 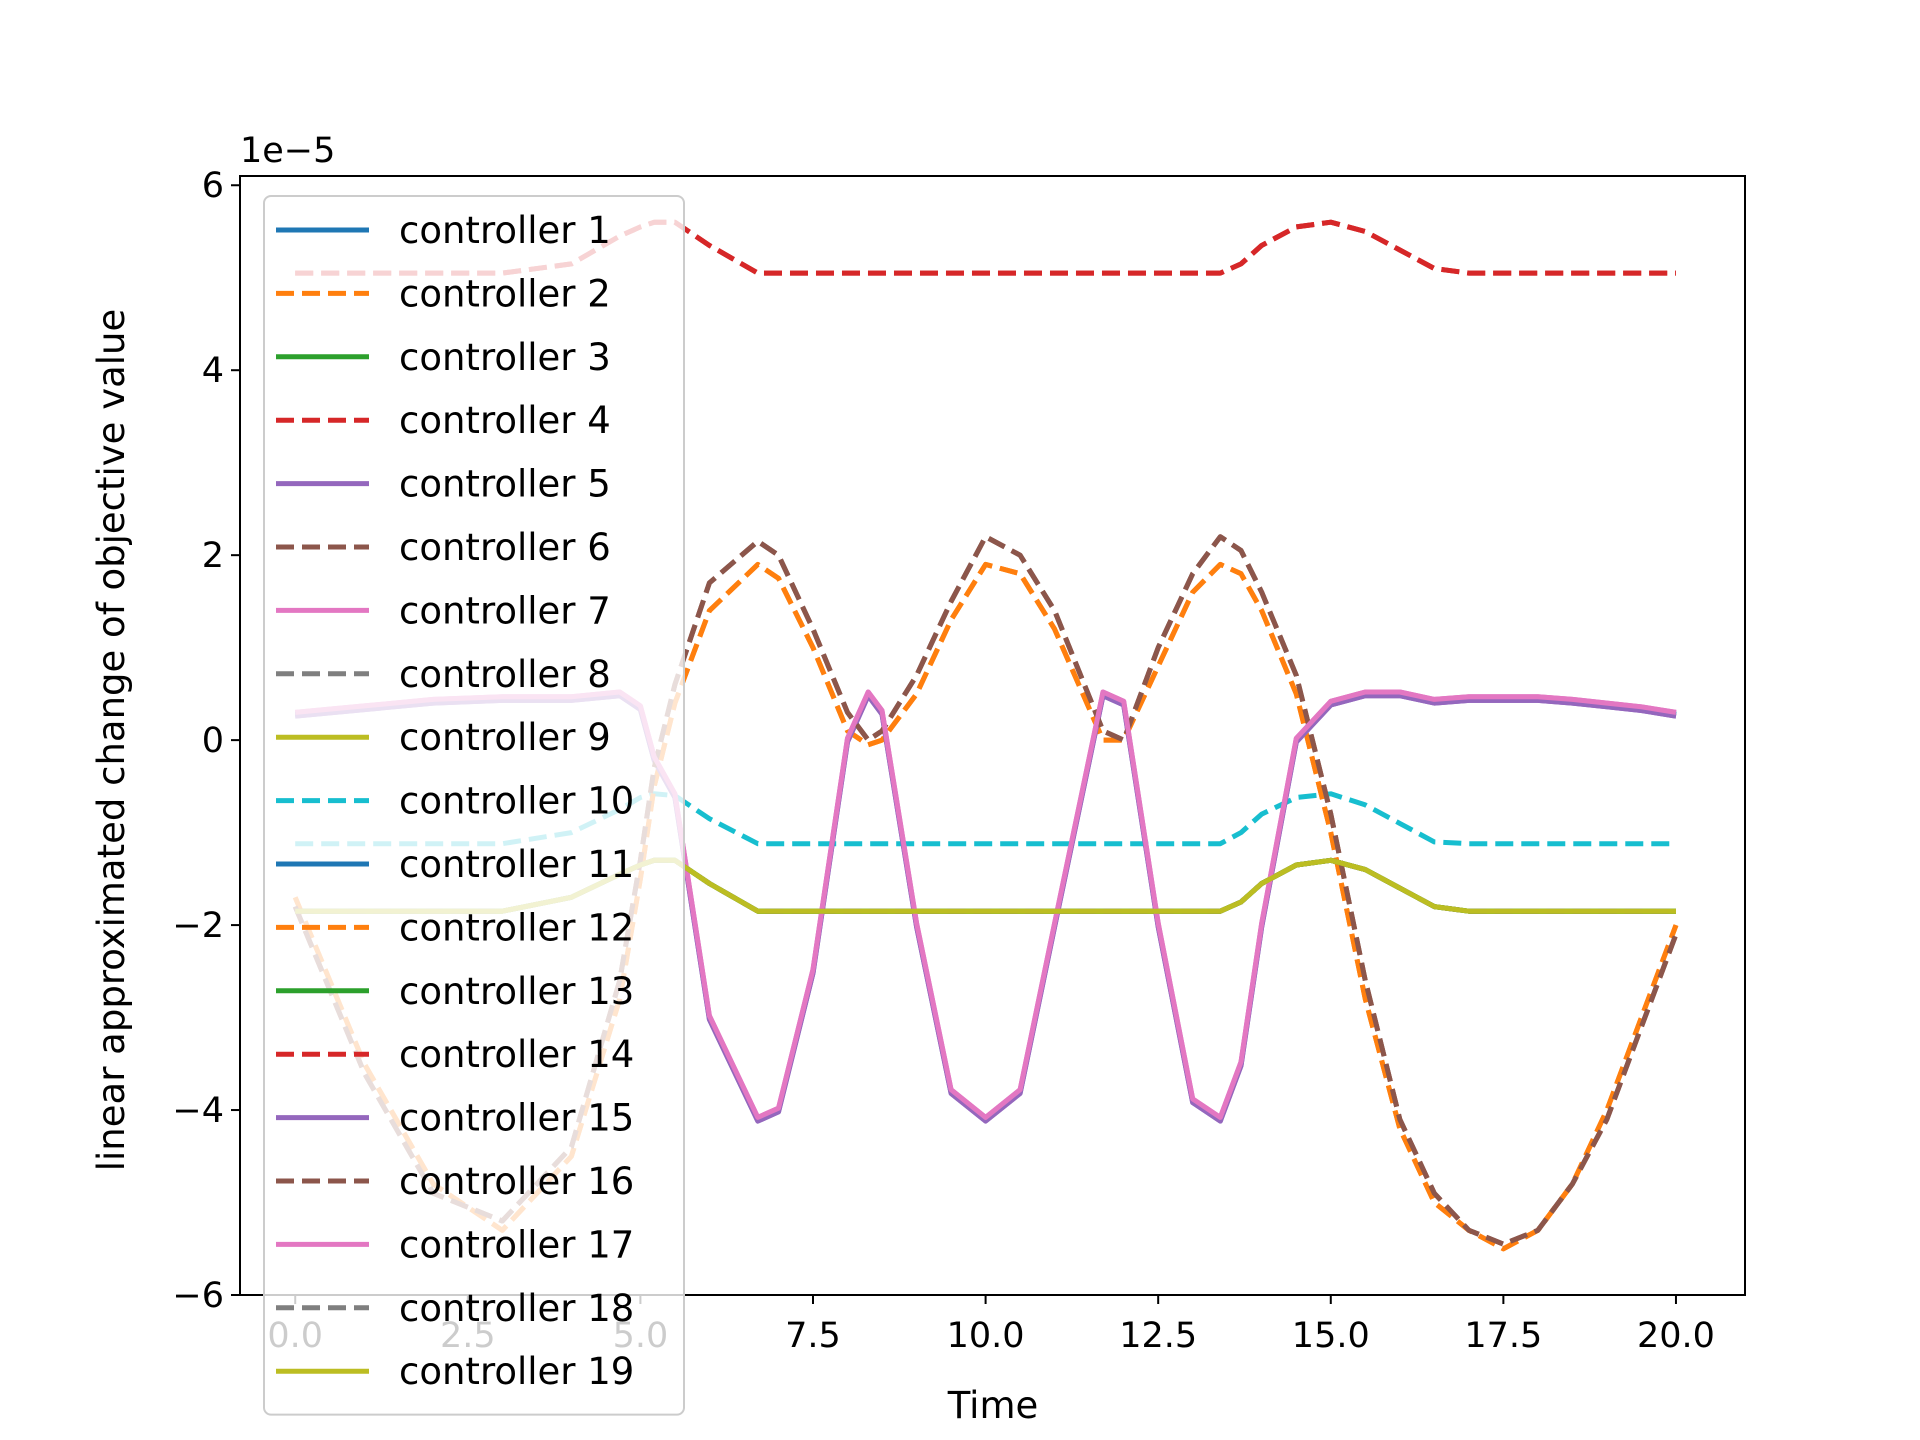 I want to click on y-tick-label: 2, so click(x=213, y=556).